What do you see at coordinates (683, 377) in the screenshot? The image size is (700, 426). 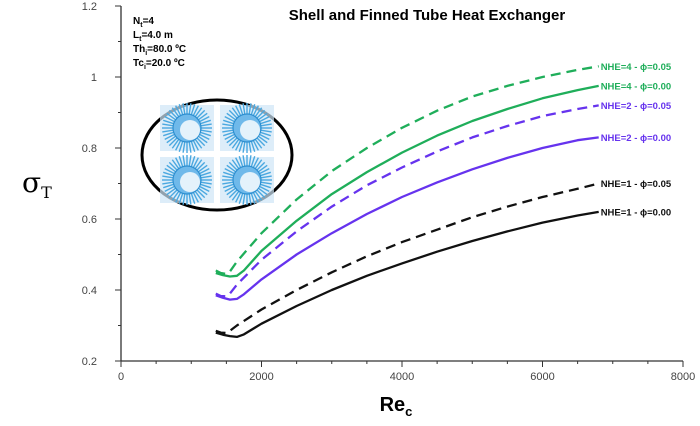 I see `x-tick-label: 8000` at bounding box center [683, 377].